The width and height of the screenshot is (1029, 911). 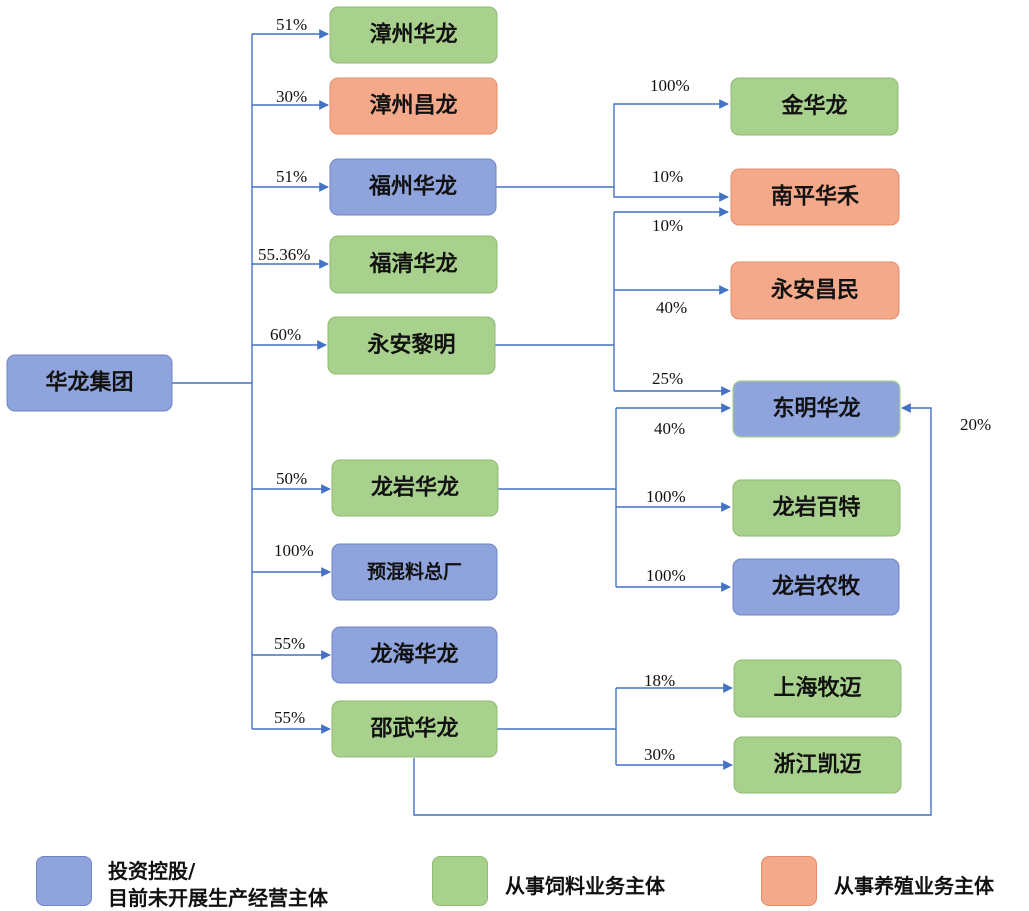 I want to click on node-zhangzhou-hualong: 漳州华龙, so click(x=413, y=35).